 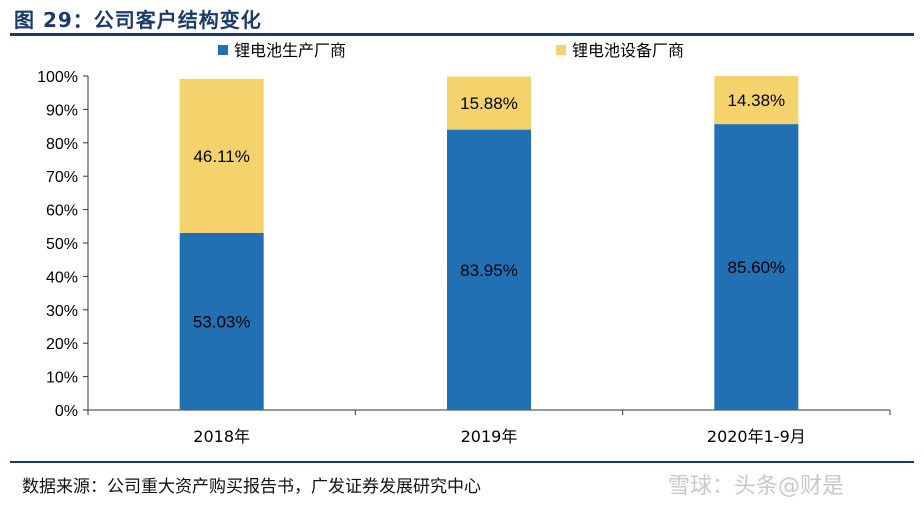 I want to click on watermark: 雪球：头条@财是, so click(x=756, y=486).